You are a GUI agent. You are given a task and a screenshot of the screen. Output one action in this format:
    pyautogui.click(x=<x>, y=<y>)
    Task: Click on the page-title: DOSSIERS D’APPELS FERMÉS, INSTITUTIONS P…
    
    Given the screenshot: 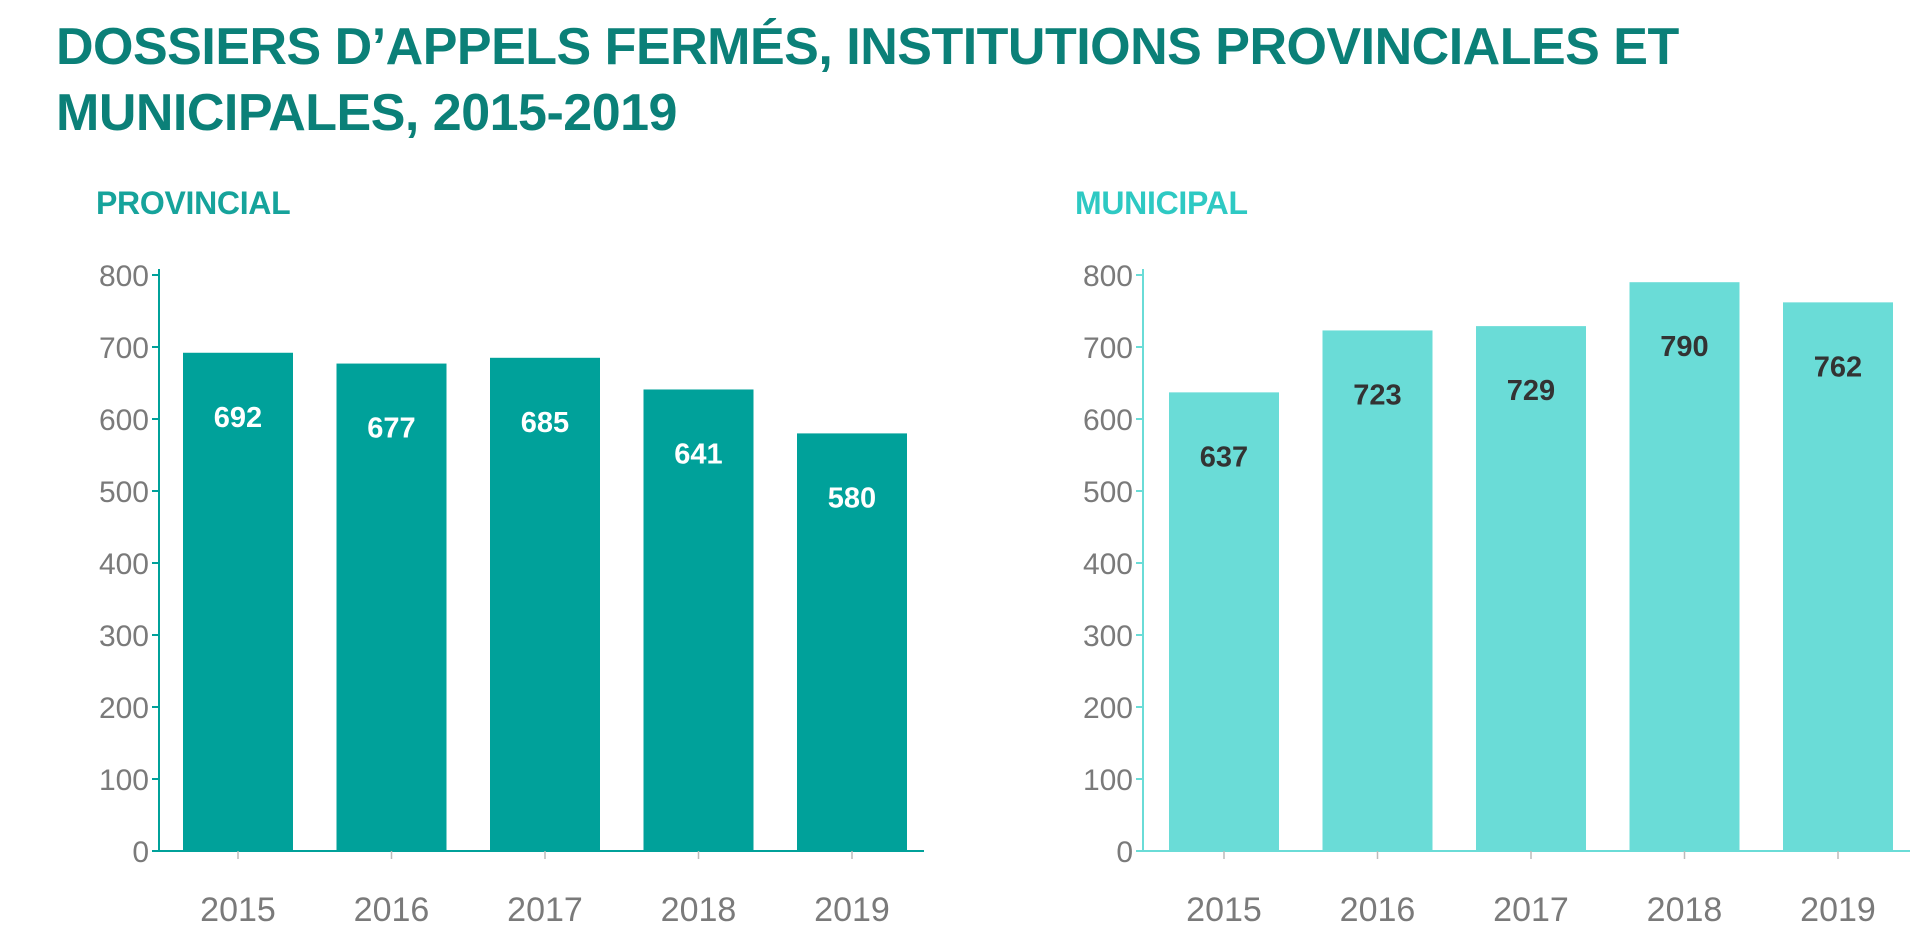 What is the action you would take?
    pyautogui.click(x=867, y=80)
    